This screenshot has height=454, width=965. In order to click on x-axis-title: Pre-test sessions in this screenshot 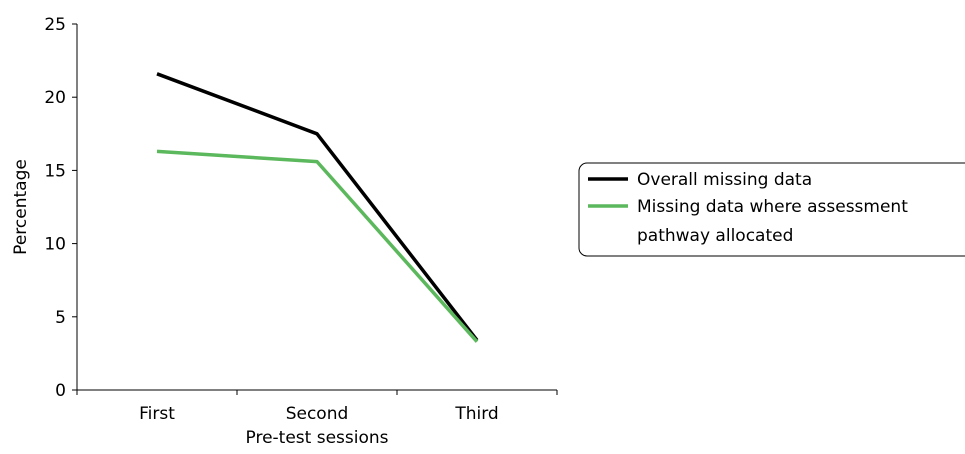, I will do `click(317, 438)`.